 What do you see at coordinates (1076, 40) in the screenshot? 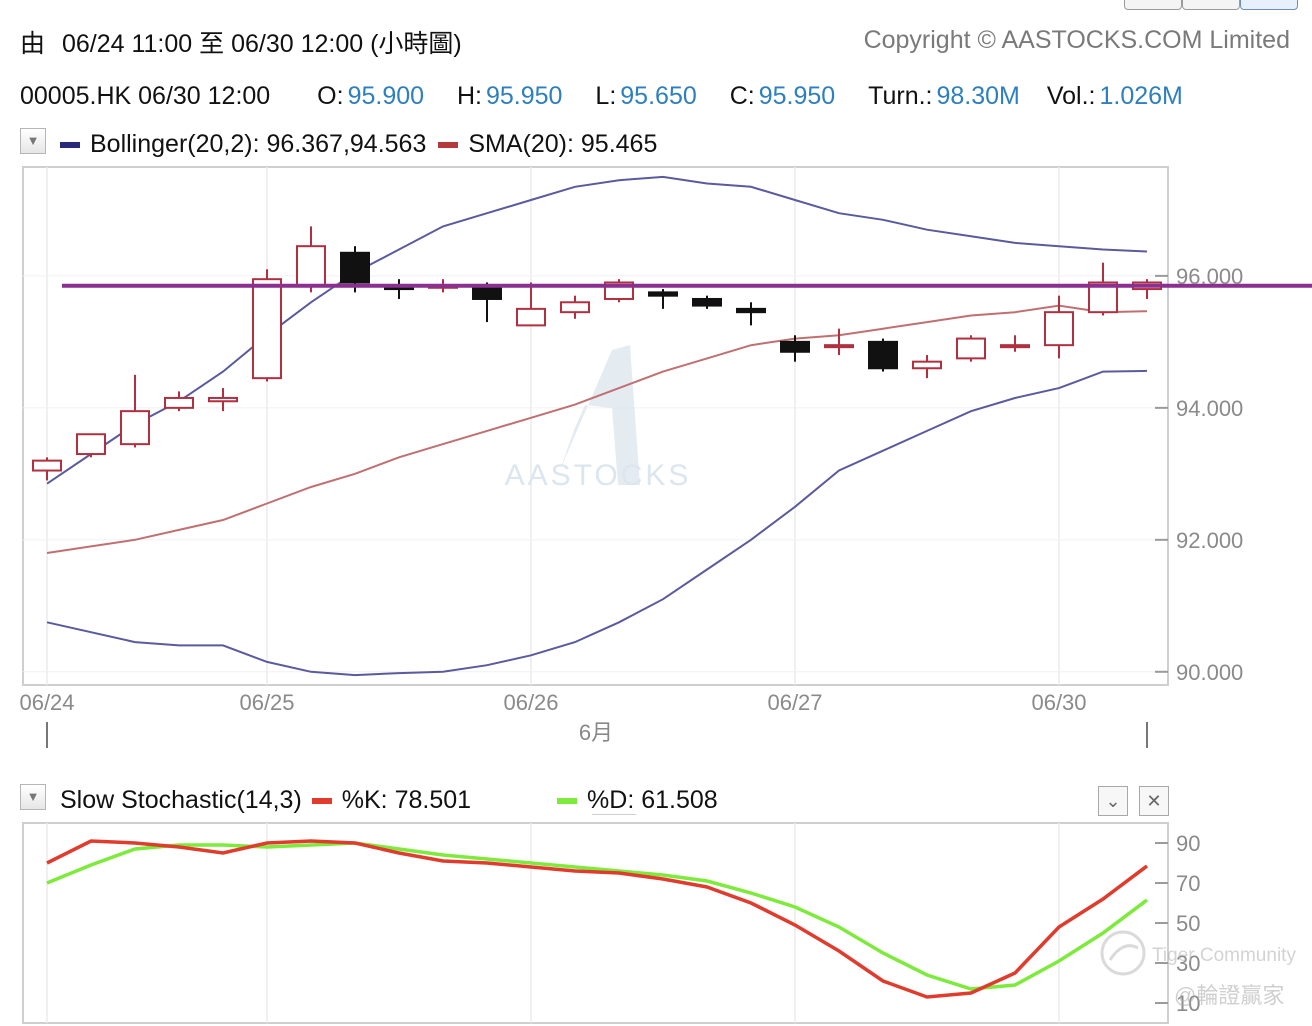
I see `copyright-text: Copyright © AASTOCKS.COM Limited` at bounding box center [1076, 40].